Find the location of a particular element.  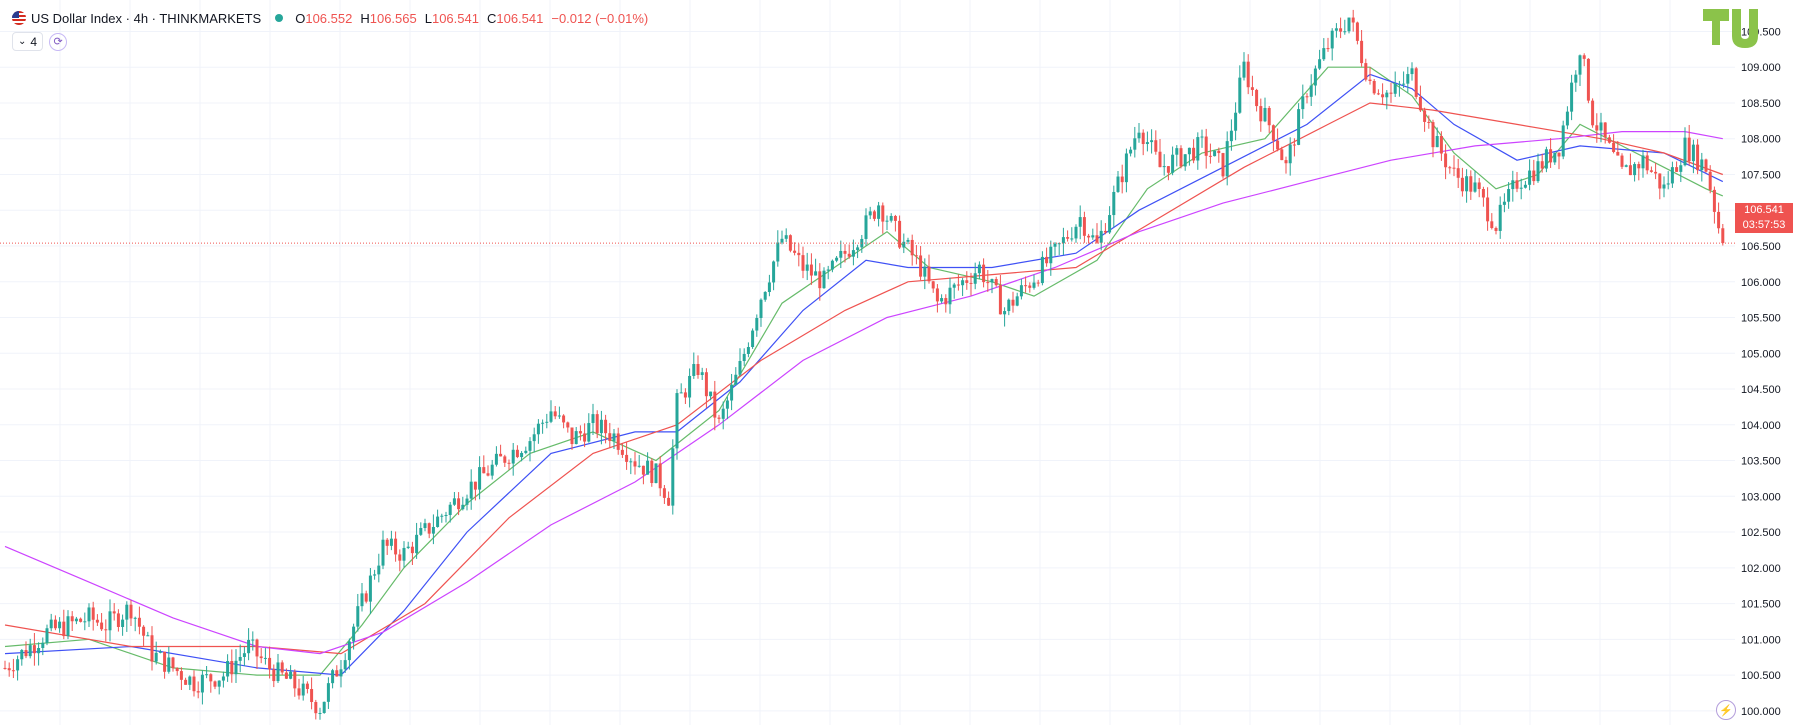

indicator-toggle: ⌄ 4 is located at coordinates (28, 41).